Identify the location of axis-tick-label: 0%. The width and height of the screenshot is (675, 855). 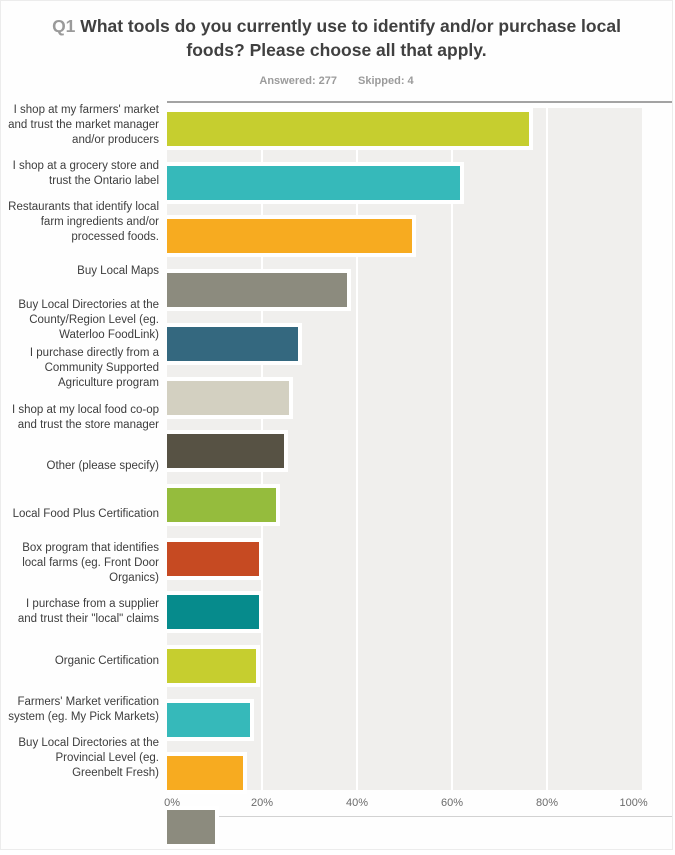
(172, 803).